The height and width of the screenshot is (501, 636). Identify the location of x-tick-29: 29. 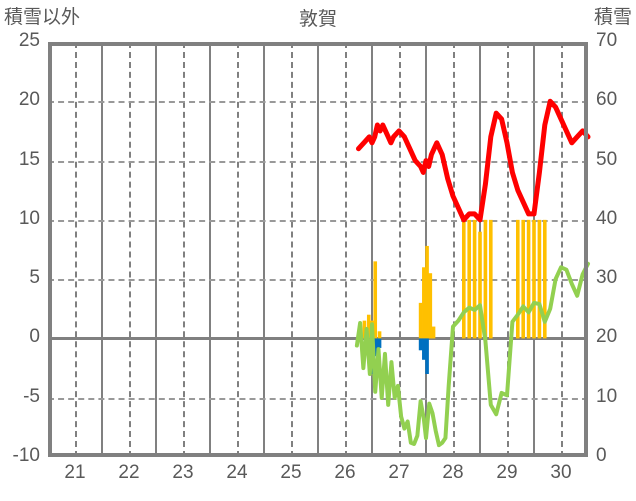
(507, 472).